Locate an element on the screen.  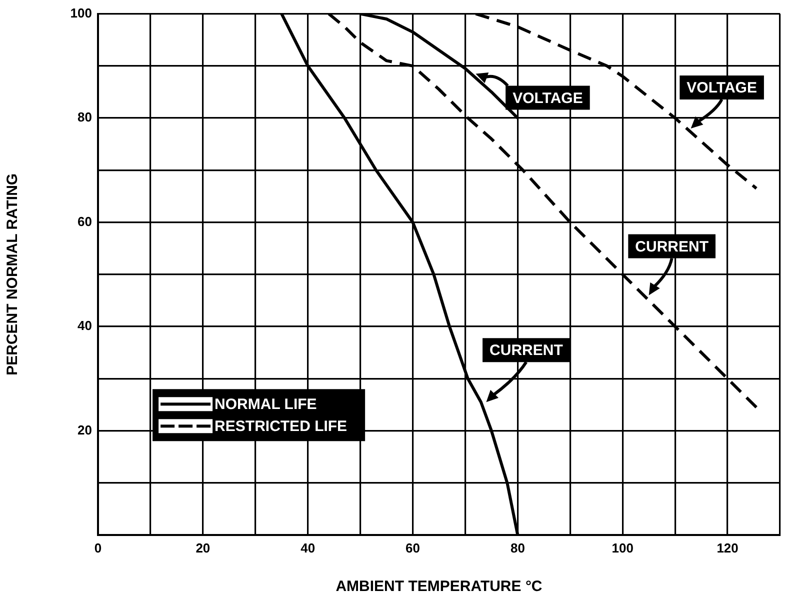
y-tick-label: 40 is located at coordinates (85, 326).